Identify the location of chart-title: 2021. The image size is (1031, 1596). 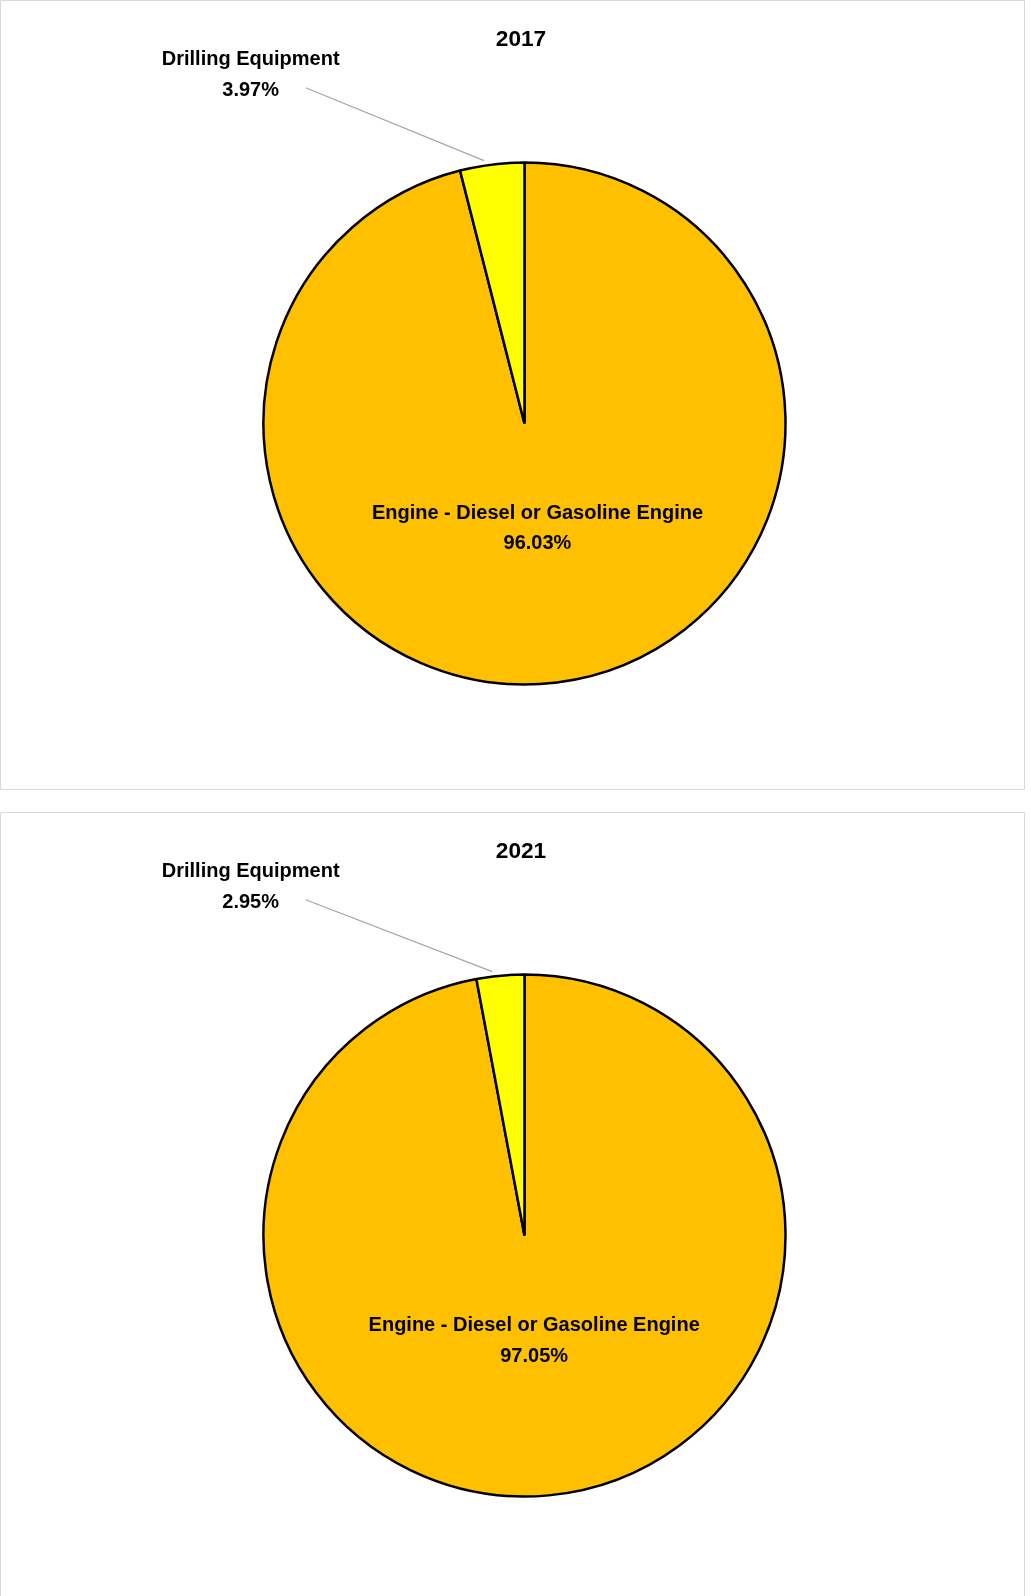
(521, 850).